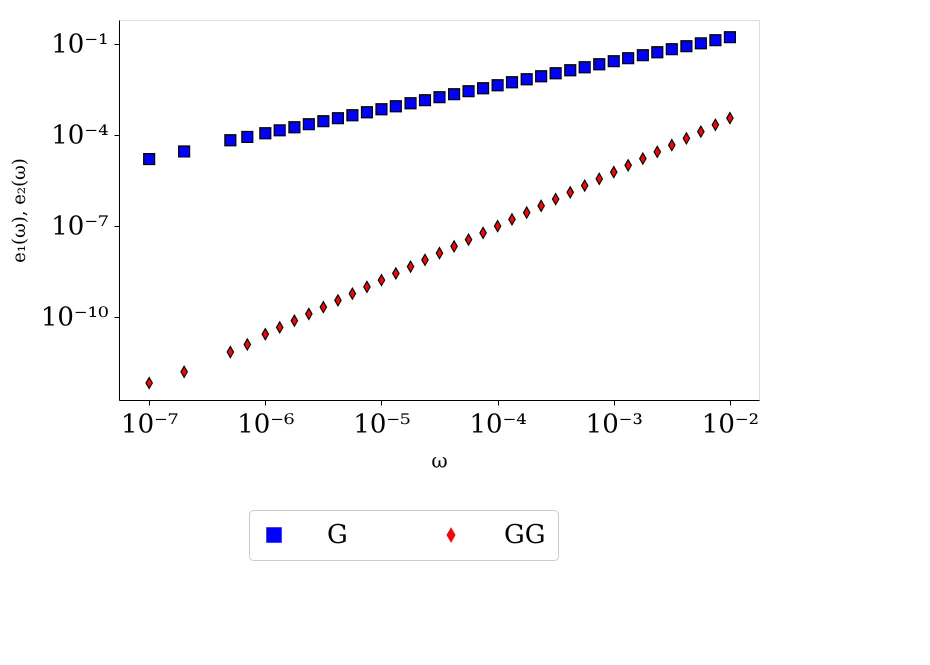 This screenshot has height=665, width=930. I want to click on legend-label: GG, so click(525, 535).